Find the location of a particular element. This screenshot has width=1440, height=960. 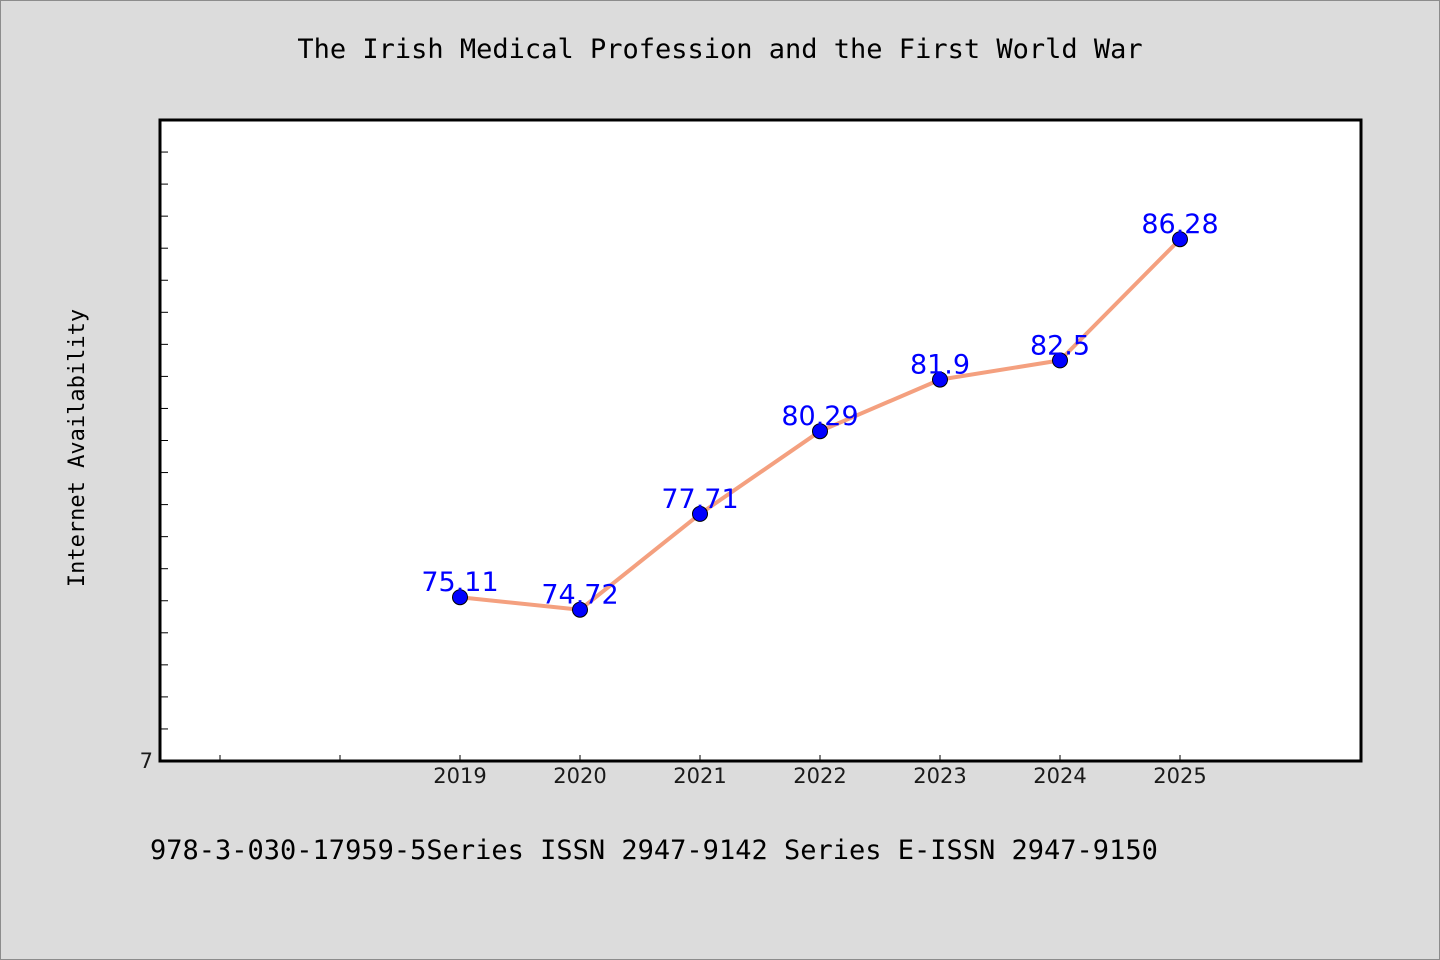

x-tick-label: 2019 is located at coordinates (459, 776).